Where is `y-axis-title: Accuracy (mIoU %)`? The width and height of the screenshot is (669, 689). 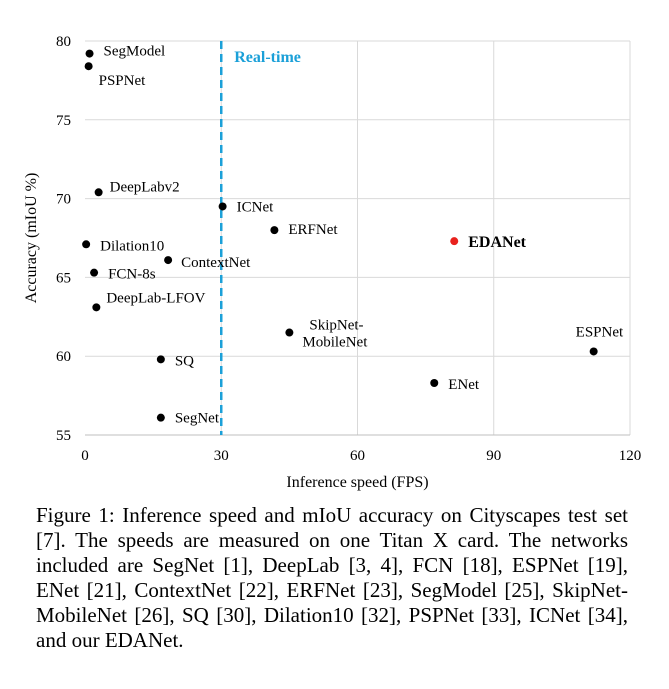 y-axis-title: Accuracy (mIoU %) is located at coordinates (31, 238).